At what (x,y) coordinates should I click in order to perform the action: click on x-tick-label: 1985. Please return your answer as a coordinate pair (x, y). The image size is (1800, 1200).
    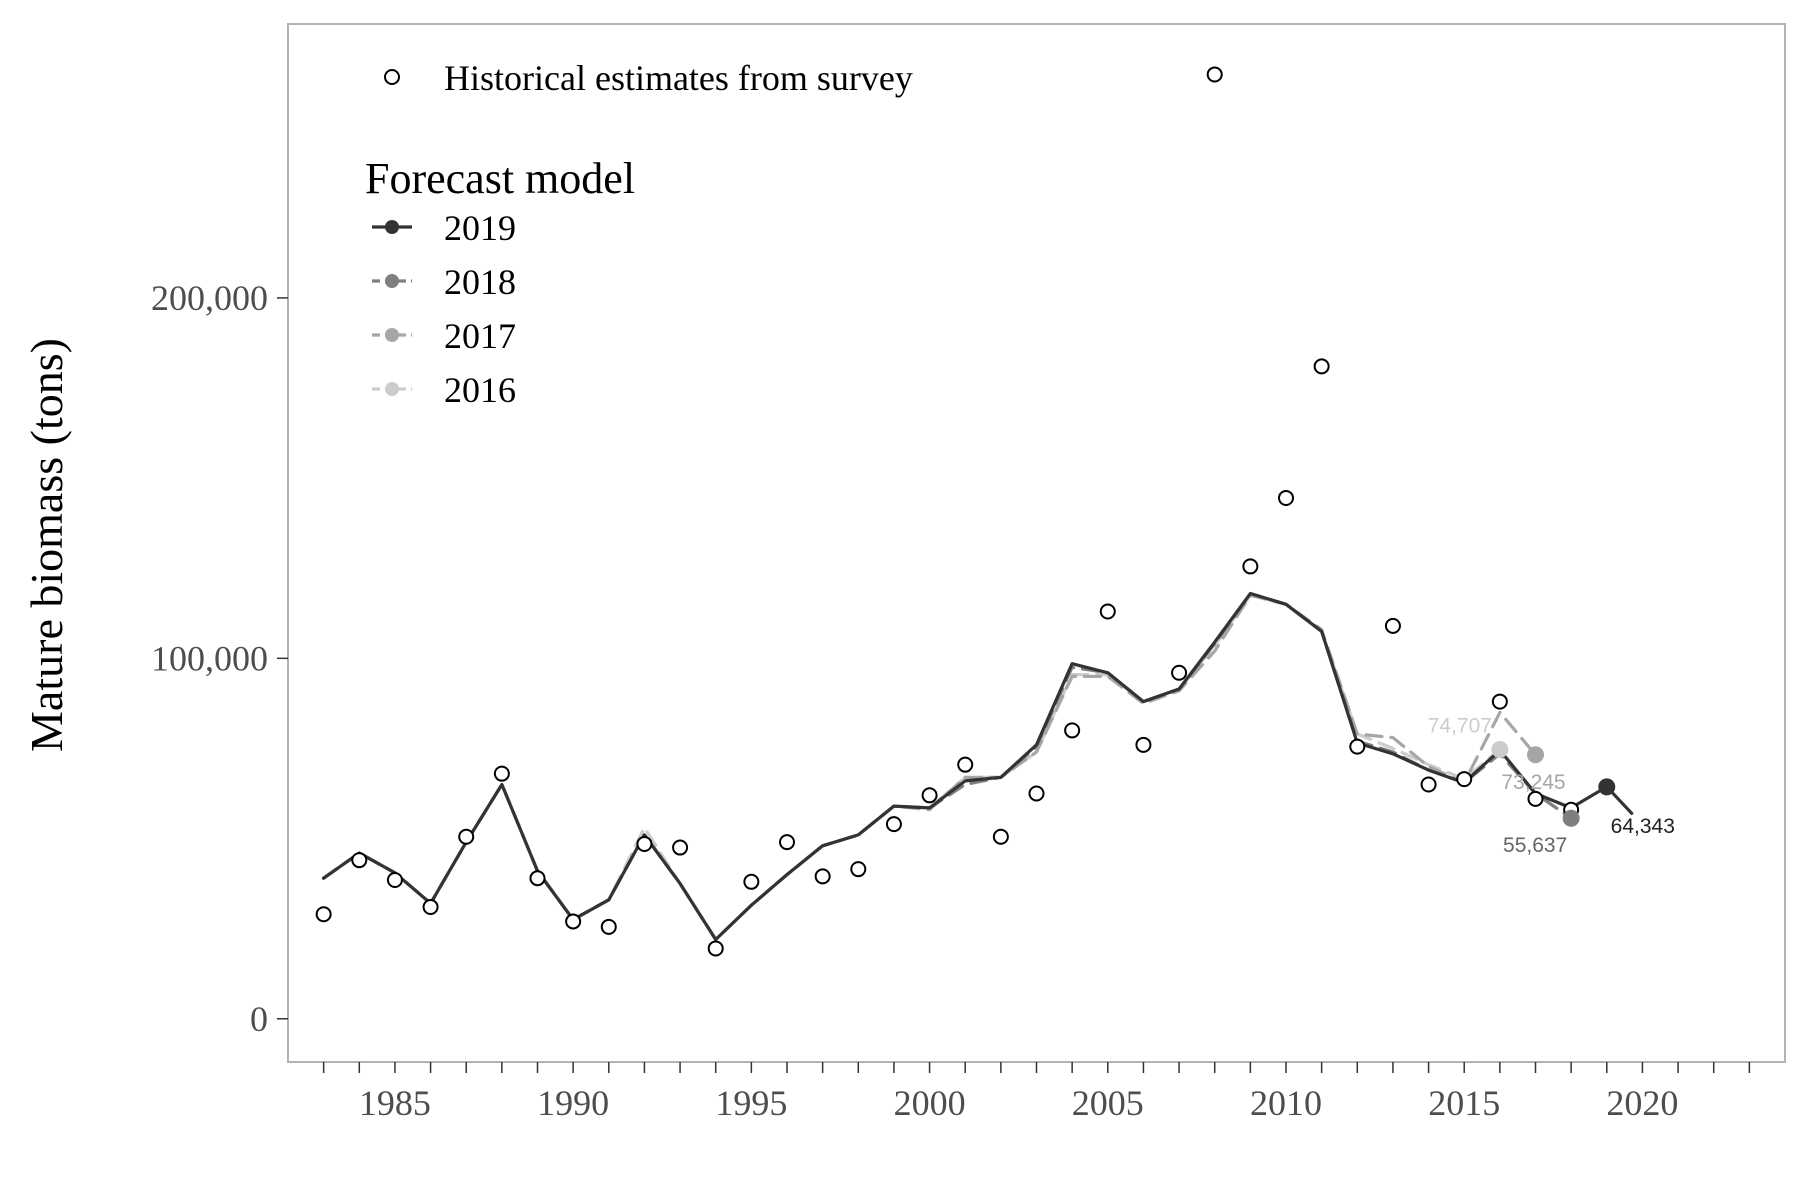
    Looking at the image, I should click on (395, 1103).